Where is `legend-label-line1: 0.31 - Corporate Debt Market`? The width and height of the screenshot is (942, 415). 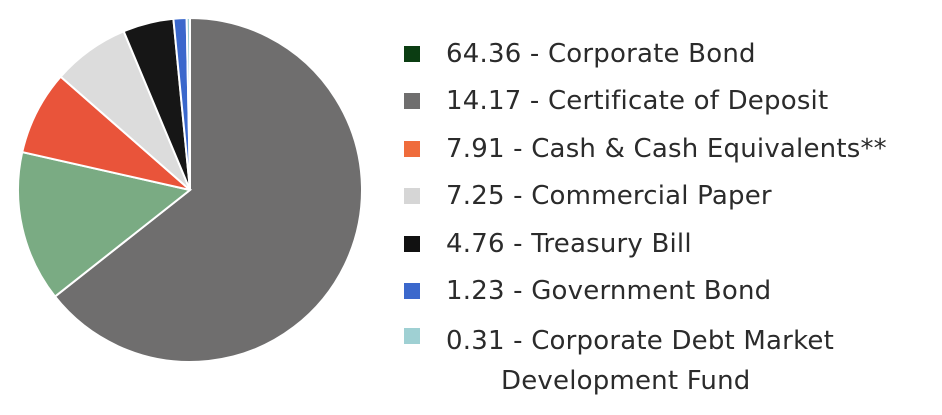
legend-label-line1: 0.31 - Corporate Debt Market is located at coordinates (640, 341).